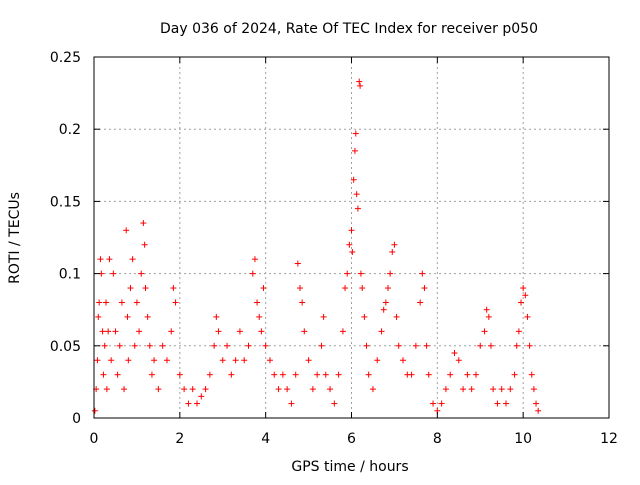 This screenshot has height=485, width=640. Describe the element at coordinates (179, 439) in the screenshot. I see `x-tick-label: 2` at that location.